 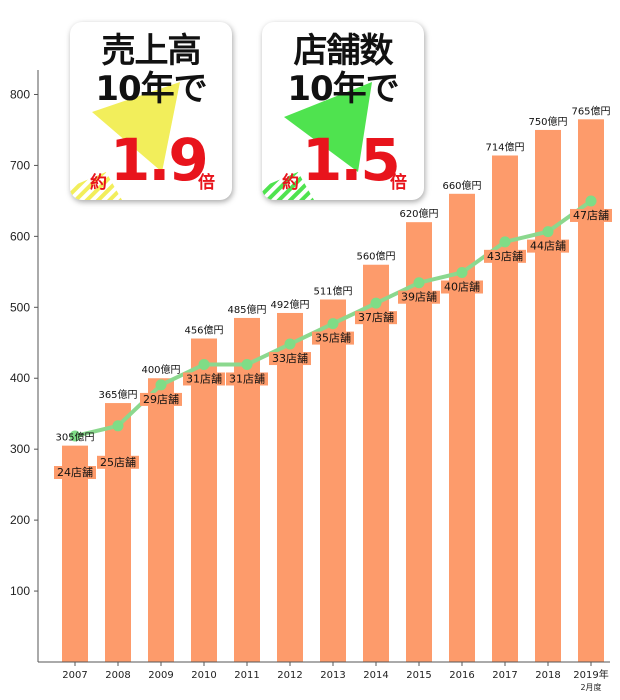 I want to click on bar-value-label: 456億円, so click(x=203, y=330).